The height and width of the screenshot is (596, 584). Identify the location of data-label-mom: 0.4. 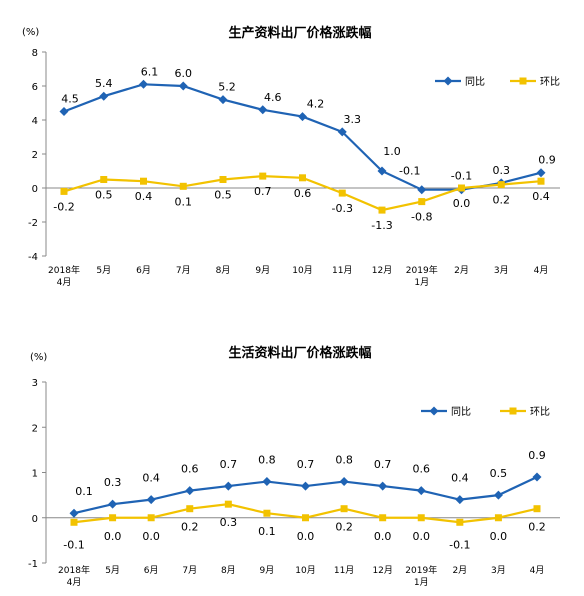
(144, 196).